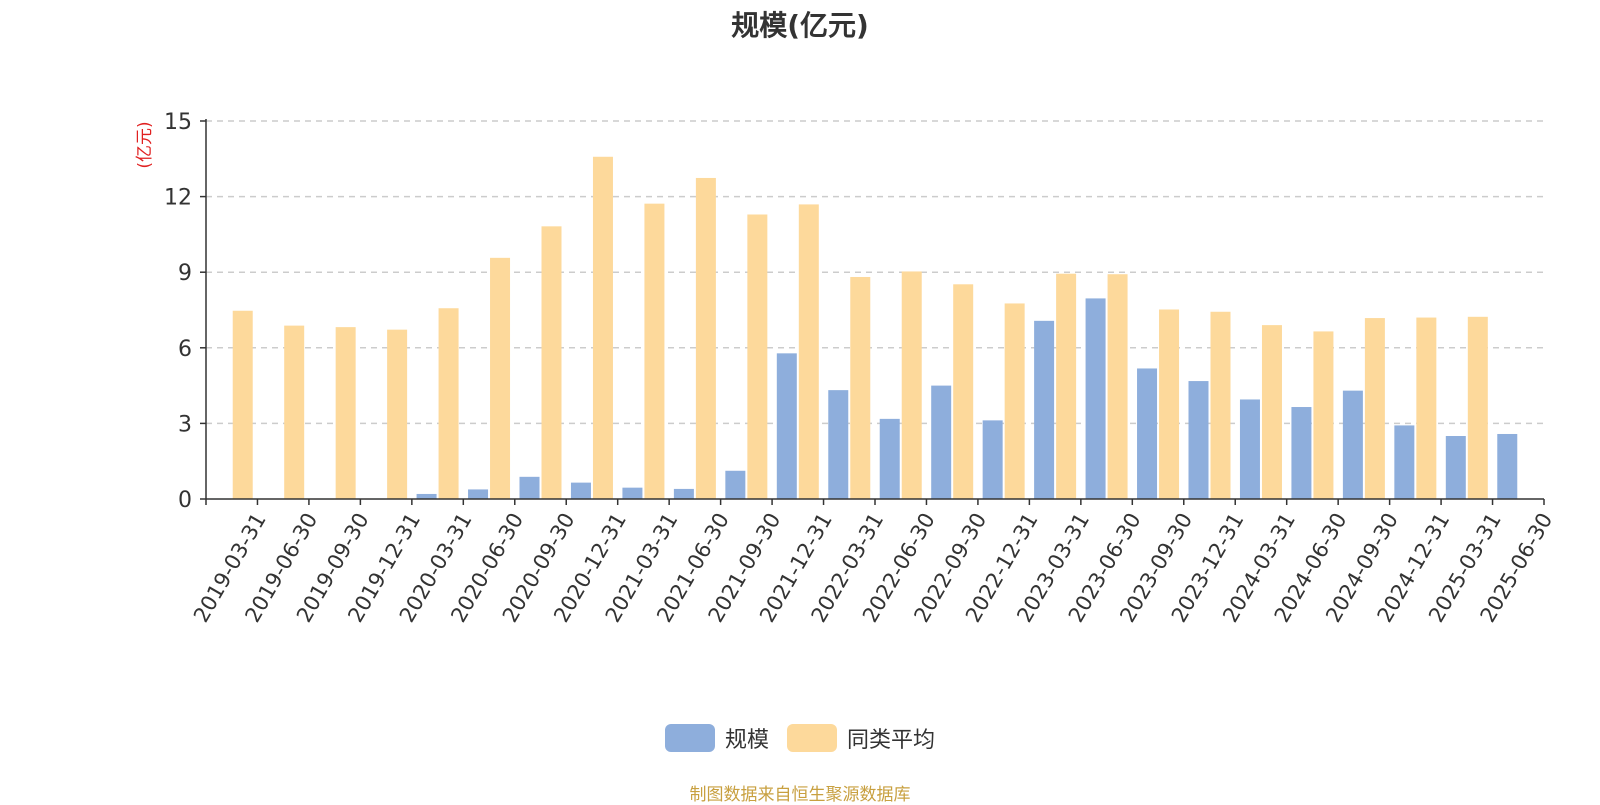 This screenshot has width=1600, height=805. What do you see at coordinates (145, 144) in the screenshot?
I see `y-axis-label: (亿元)` at bounding box center [145, 144].